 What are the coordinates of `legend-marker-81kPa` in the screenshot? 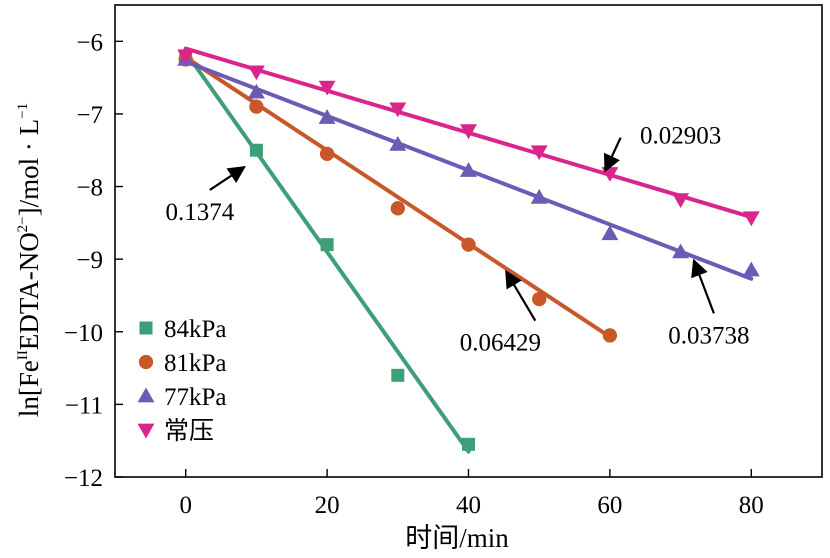 It's located at (146, 362).